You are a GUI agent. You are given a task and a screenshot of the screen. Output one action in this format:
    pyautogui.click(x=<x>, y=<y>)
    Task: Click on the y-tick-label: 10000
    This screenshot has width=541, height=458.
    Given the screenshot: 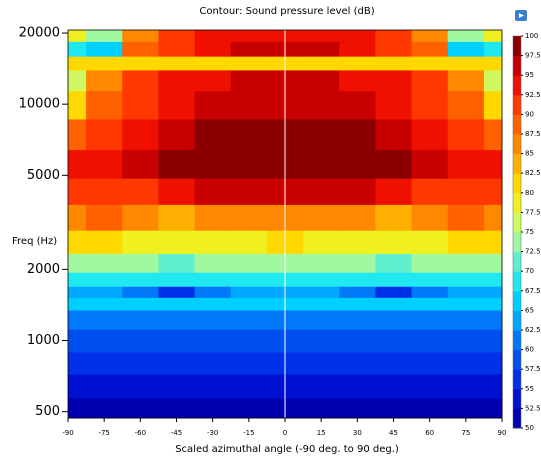 What is the action you would take?
    pyautogui.click(x=39, y=104)
    